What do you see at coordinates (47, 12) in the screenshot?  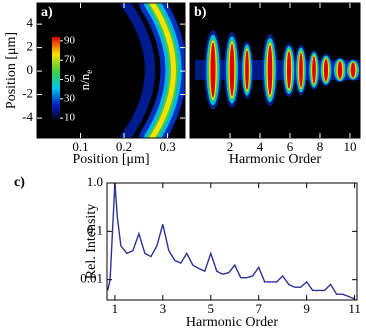 I see `panel-label: a)` at bounding box center [47, 12].